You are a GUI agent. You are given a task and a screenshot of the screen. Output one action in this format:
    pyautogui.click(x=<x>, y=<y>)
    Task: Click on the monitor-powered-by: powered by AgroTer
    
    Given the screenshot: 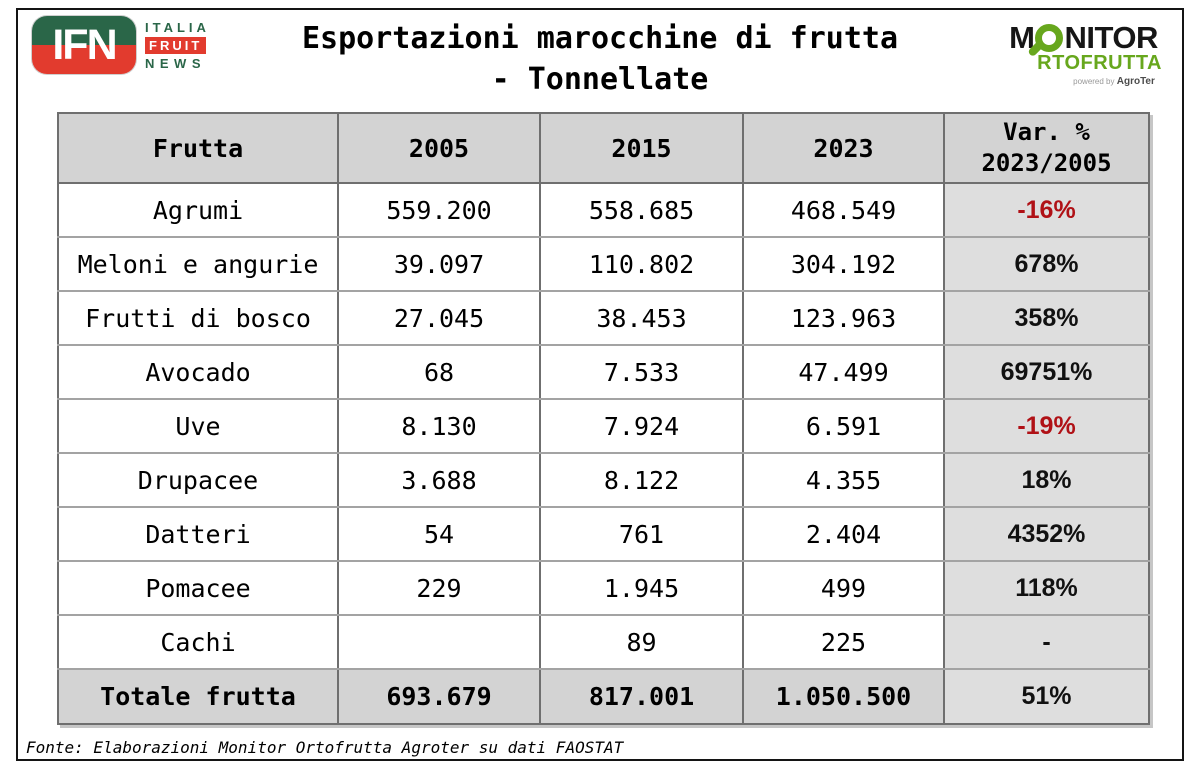 What is the action you would take?
    pyautogui.click(x=1117, y=81)
    